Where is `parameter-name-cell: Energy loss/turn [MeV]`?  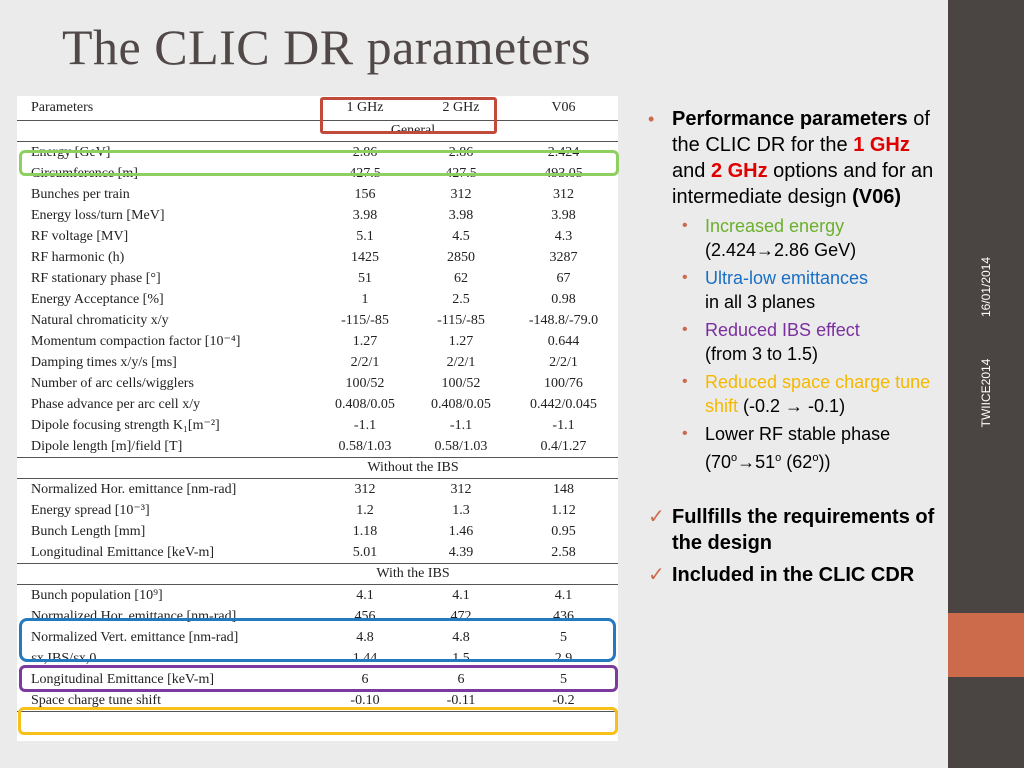 parameter-name-cell: Energy loss/turn [MeV] is located at coordinates (98, 215).